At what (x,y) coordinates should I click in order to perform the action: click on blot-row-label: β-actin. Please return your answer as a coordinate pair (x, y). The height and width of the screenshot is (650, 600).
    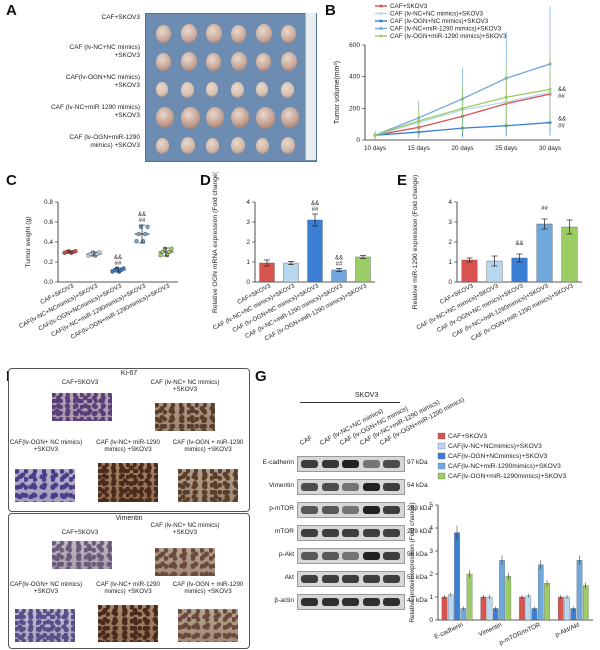
    Looking at the image, I should click on (284, 600).